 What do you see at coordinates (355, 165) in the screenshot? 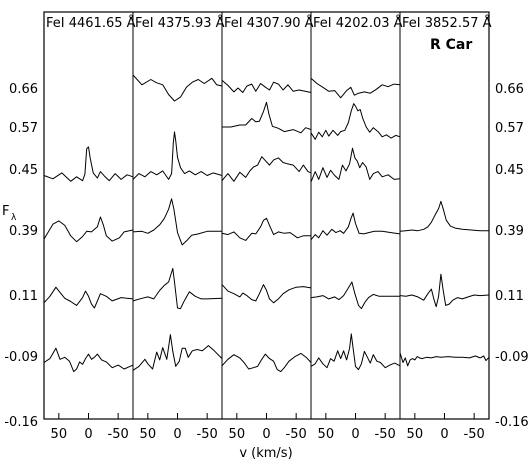
I see `profile-line-panel4-phase-0.45` at bounding box center [355, 165].